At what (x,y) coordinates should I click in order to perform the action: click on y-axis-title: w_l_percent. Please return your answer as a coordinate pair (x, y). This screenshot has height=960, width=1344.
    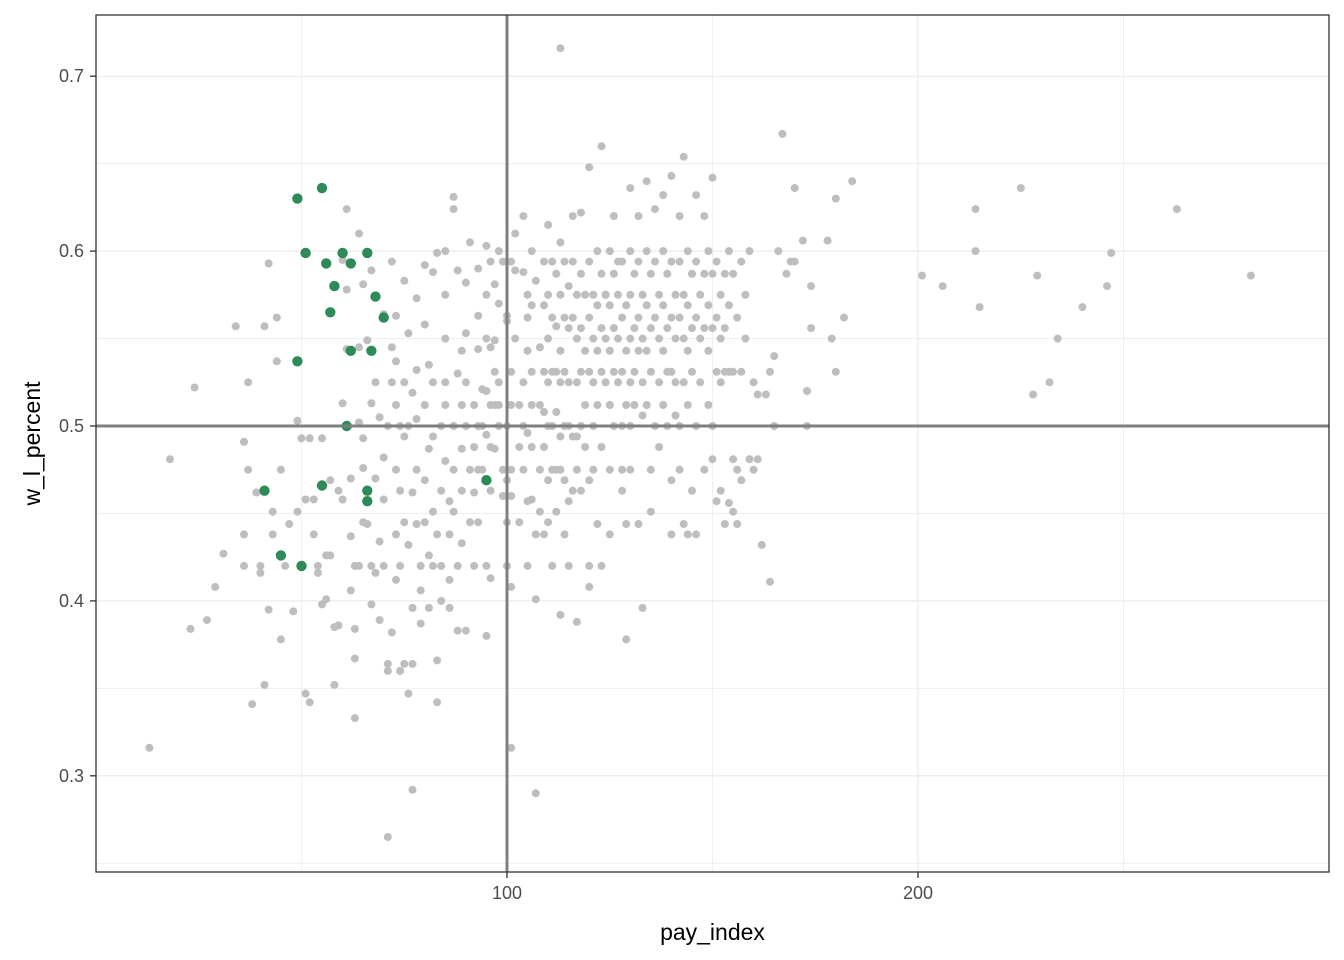
    Looking at the image, I should click on (32, 444).